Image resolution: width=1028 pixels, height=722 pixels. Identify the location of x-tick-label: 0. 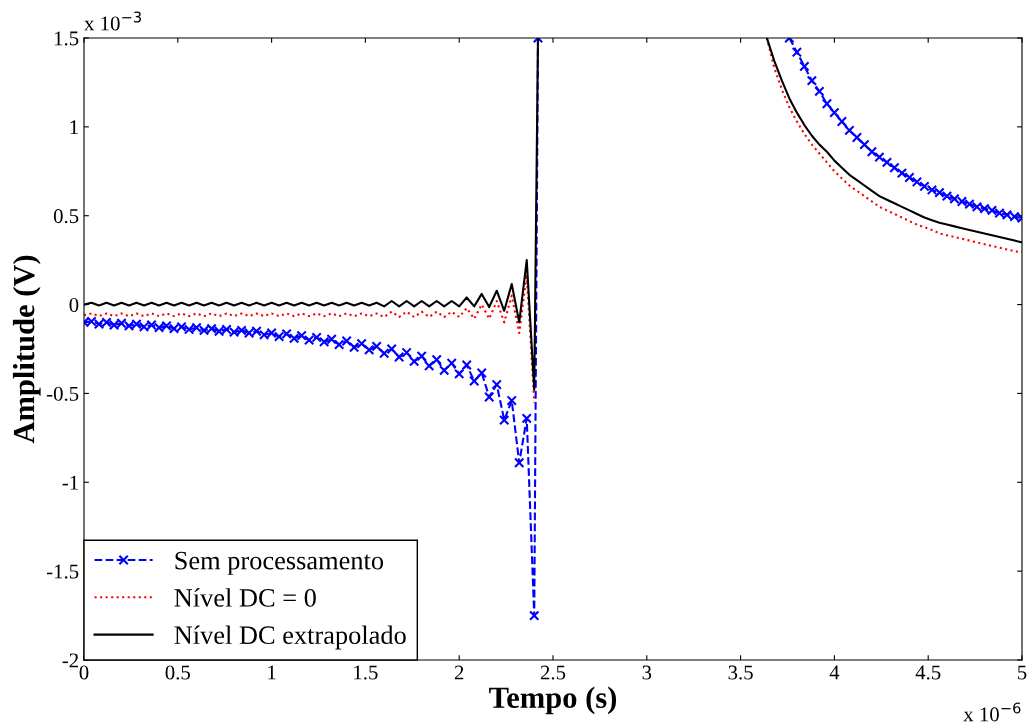
(84, 672).